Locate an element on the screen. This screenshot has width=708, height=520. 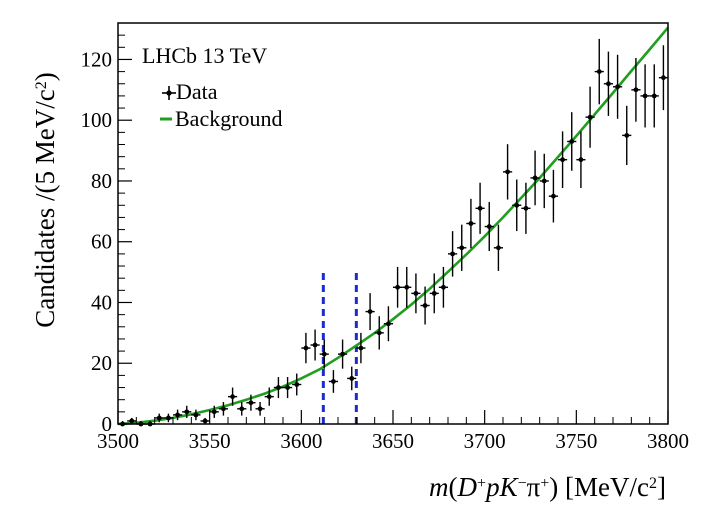
y-tick-label: 100 is located at coordinates (97, 120).